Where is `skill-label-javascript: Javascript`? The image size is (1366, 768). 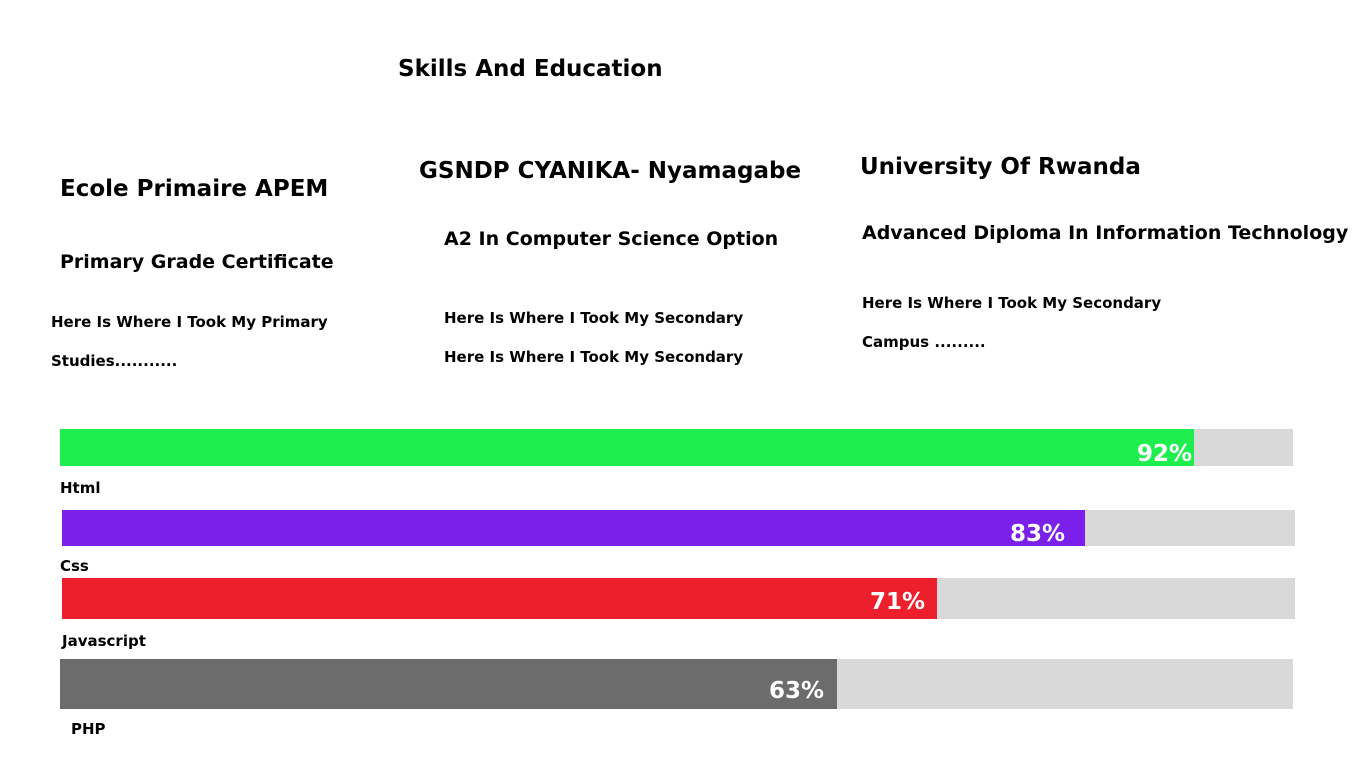 skill-label-javascript: Javascript is located at coordinates (104, 641).